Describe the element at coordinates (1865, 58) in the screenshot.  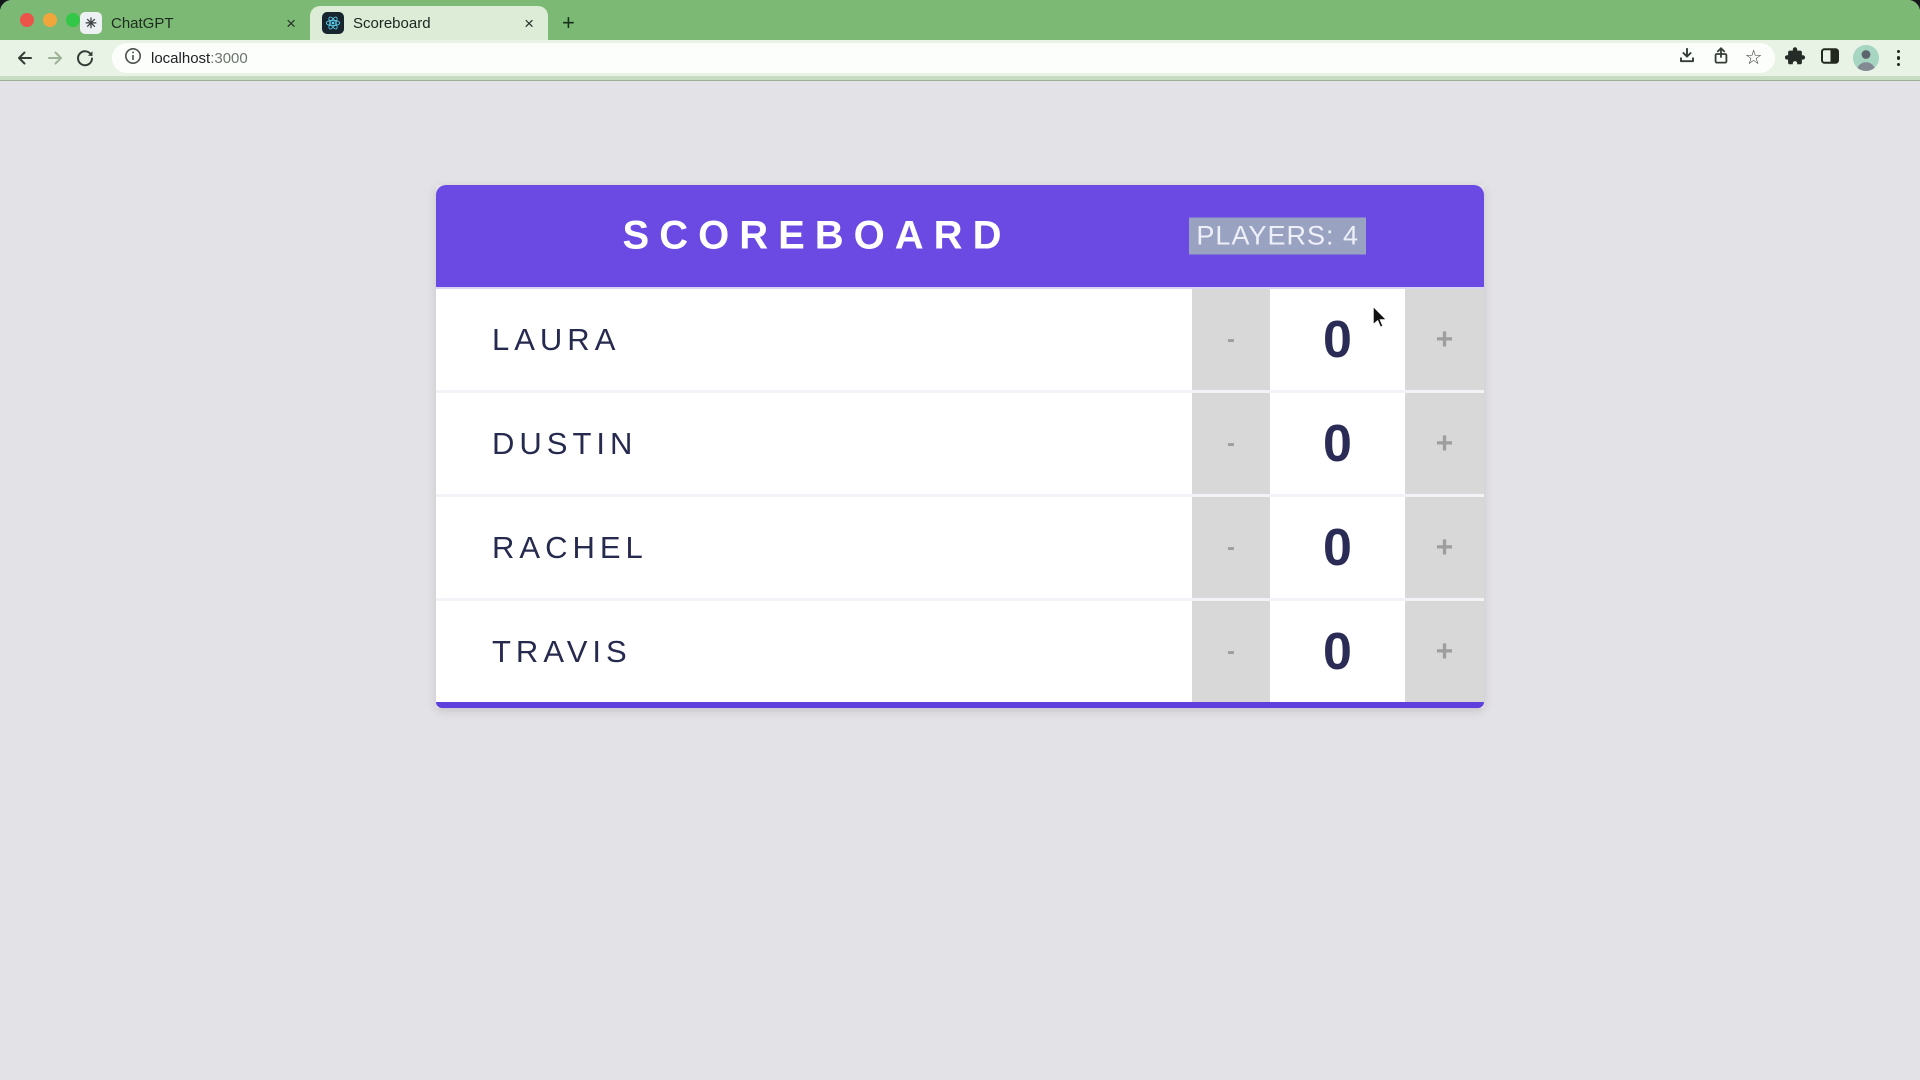
I see `profile-avatar` at that location.